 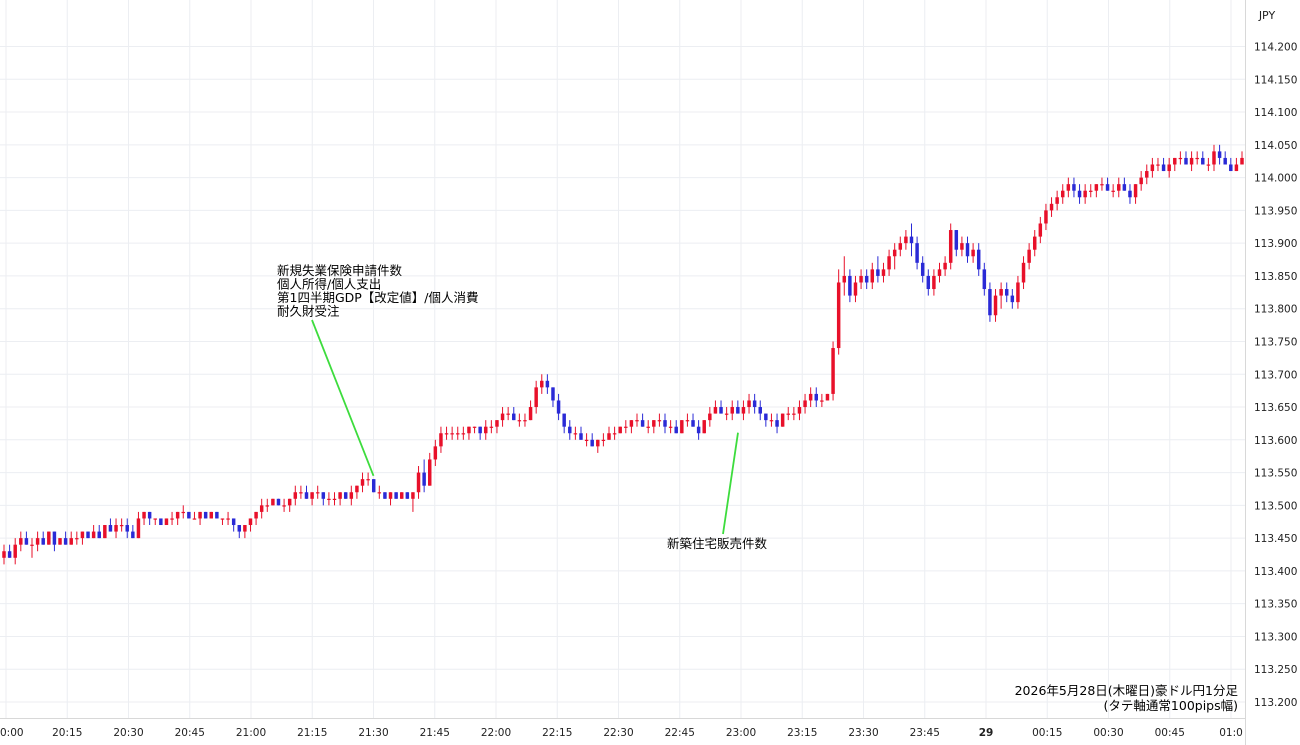 What do you see at coordinates (741, 733) in the screenshot?
I see `x-tick-label: 23:00` at bounding box center [741, 733].